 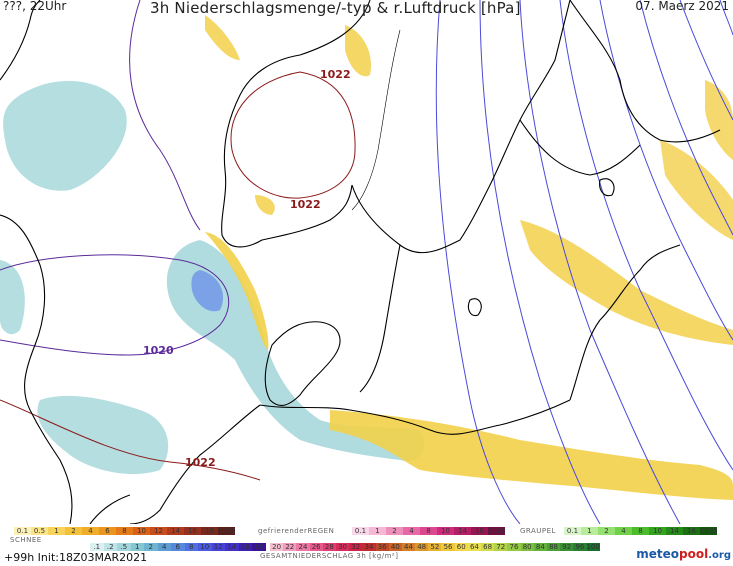 What do you see at coordinates (541, 247) in the screenshot?
I see `coast-islands` at bounding box center [541, 247].